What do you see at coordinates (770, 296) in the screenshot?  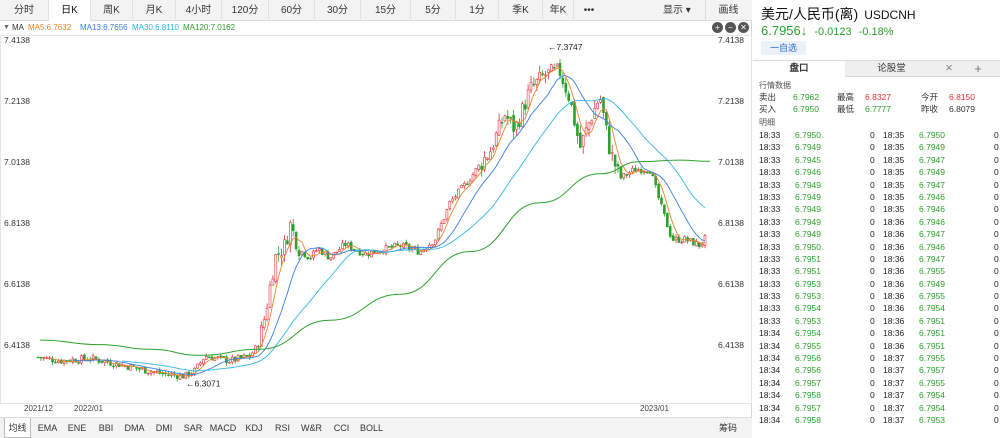 I see `tick-time: 18:33` at bounding box center [770, 296].